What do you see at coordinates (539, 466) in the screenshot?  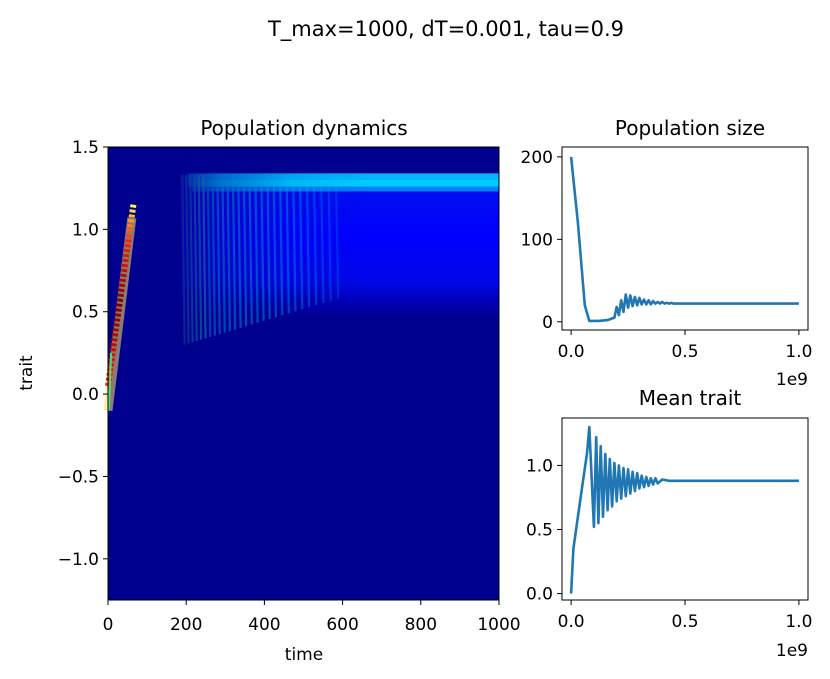 I see `mean-trait-ytick-label: 1.0` at bounding box center [539, 466].